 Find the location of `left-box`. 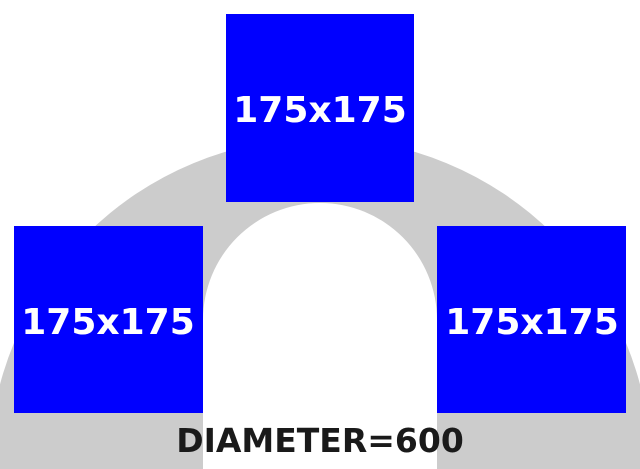

left-box is located at coordinates (108, 319).